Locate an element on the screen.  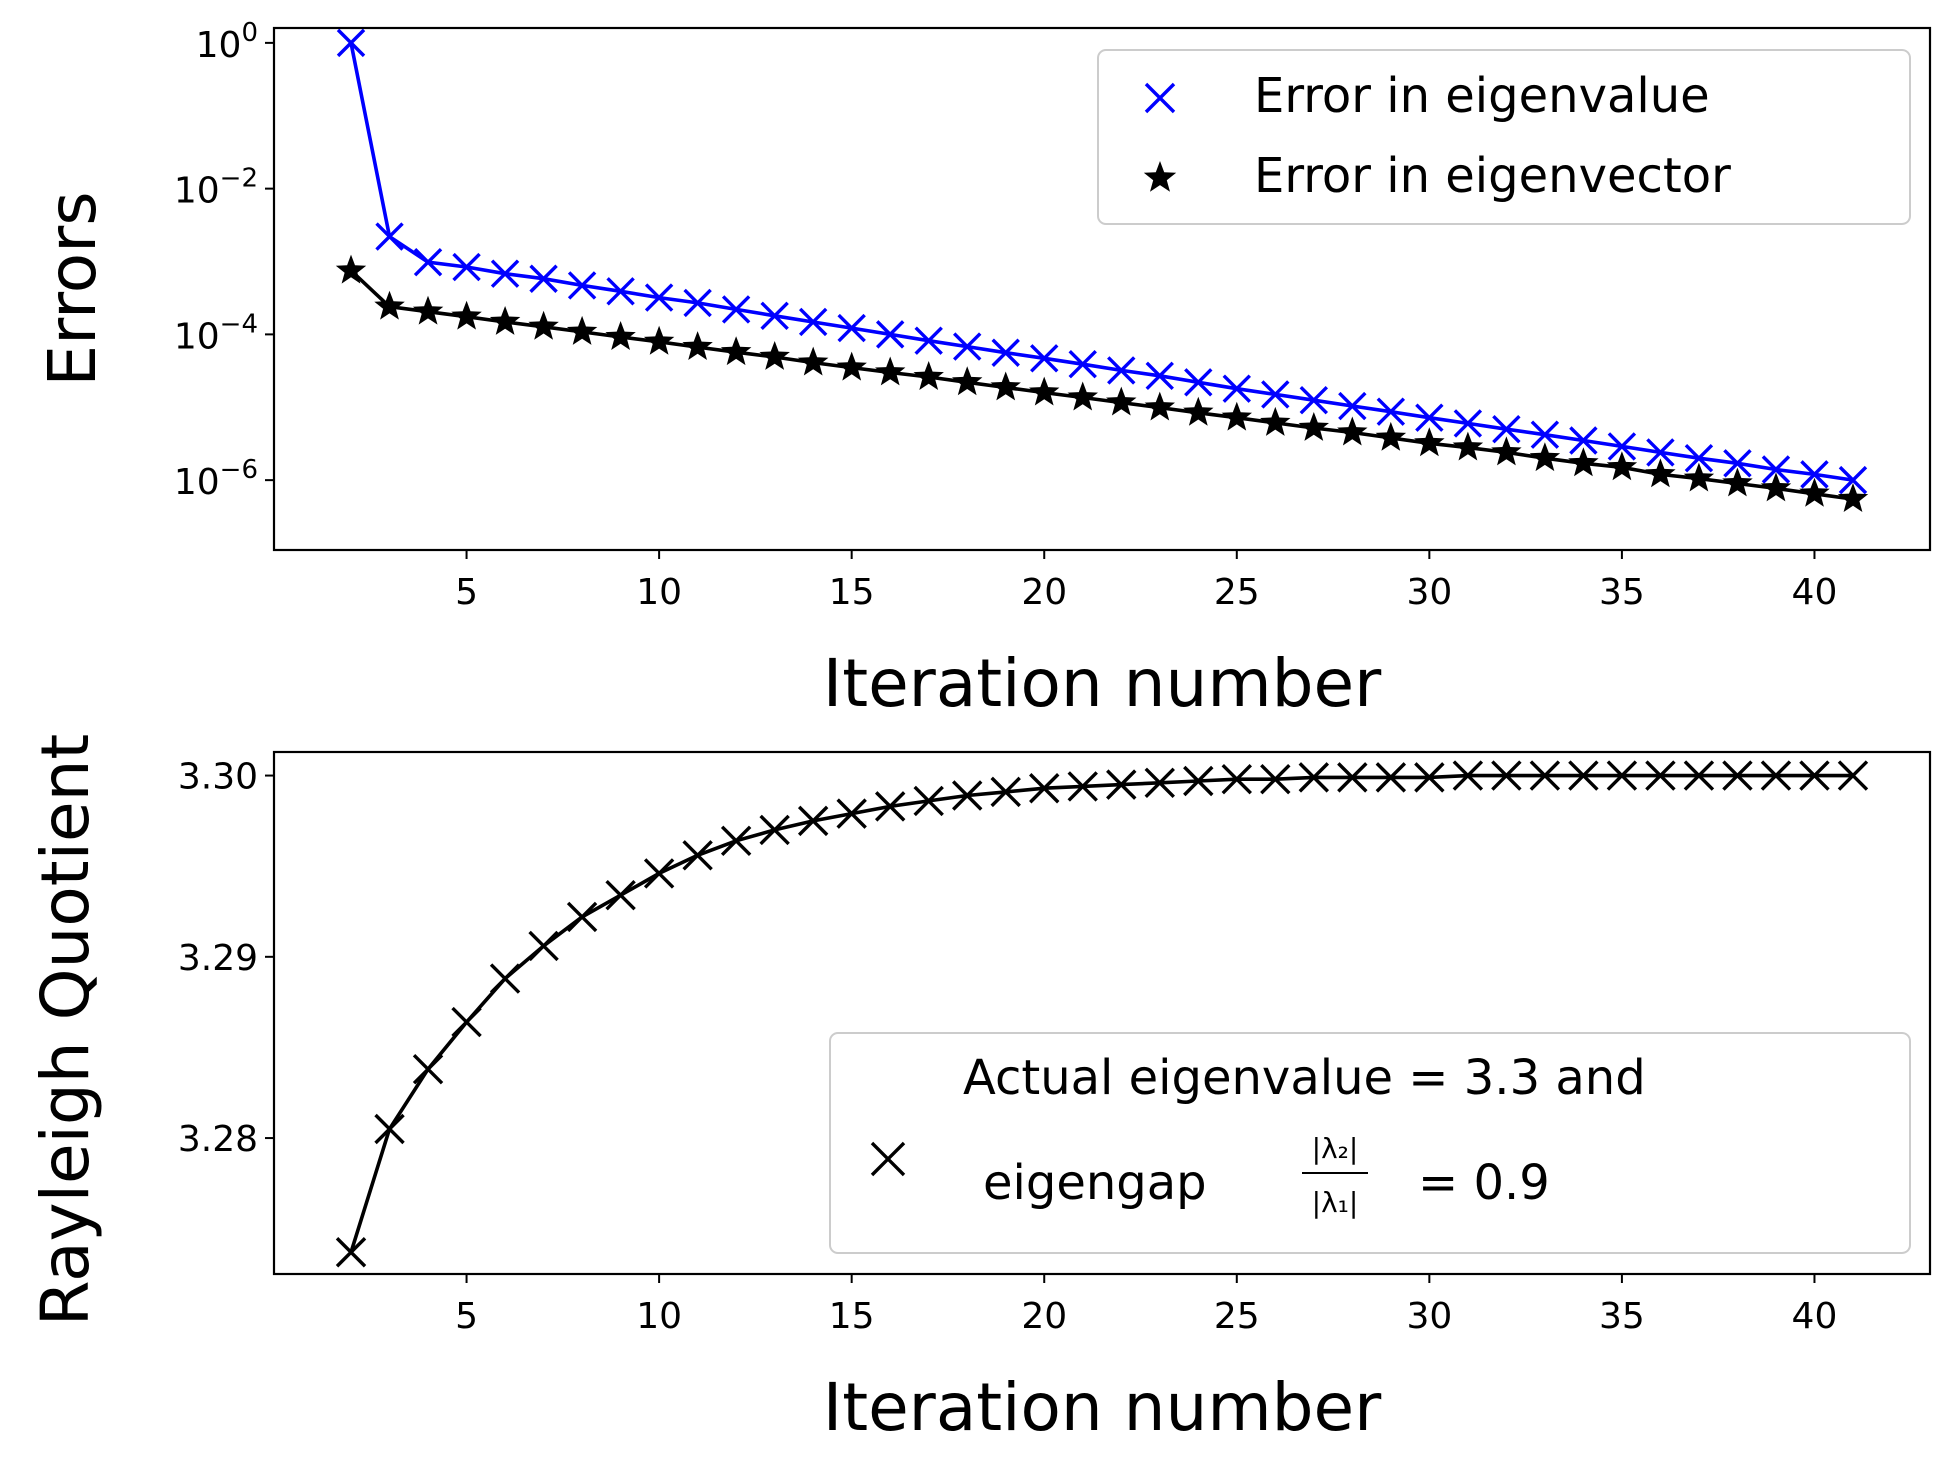
x-tick-label: 10 is located at coordinates (659, 592).